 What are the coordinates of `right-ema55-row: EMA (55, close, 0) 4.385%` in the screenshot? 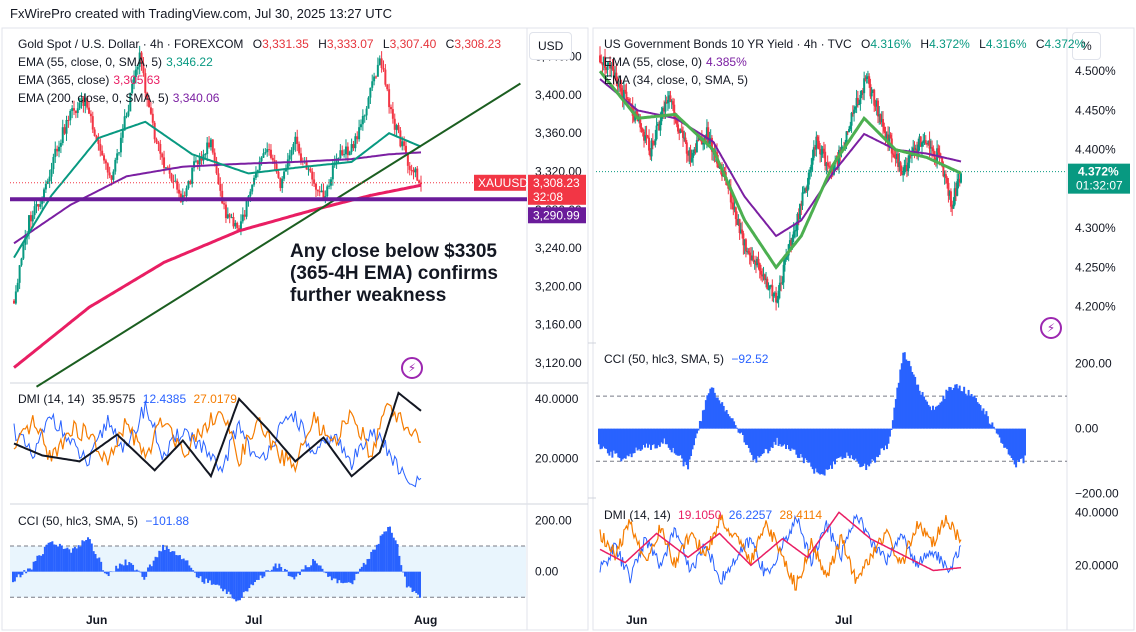 It's located at (844, 62).